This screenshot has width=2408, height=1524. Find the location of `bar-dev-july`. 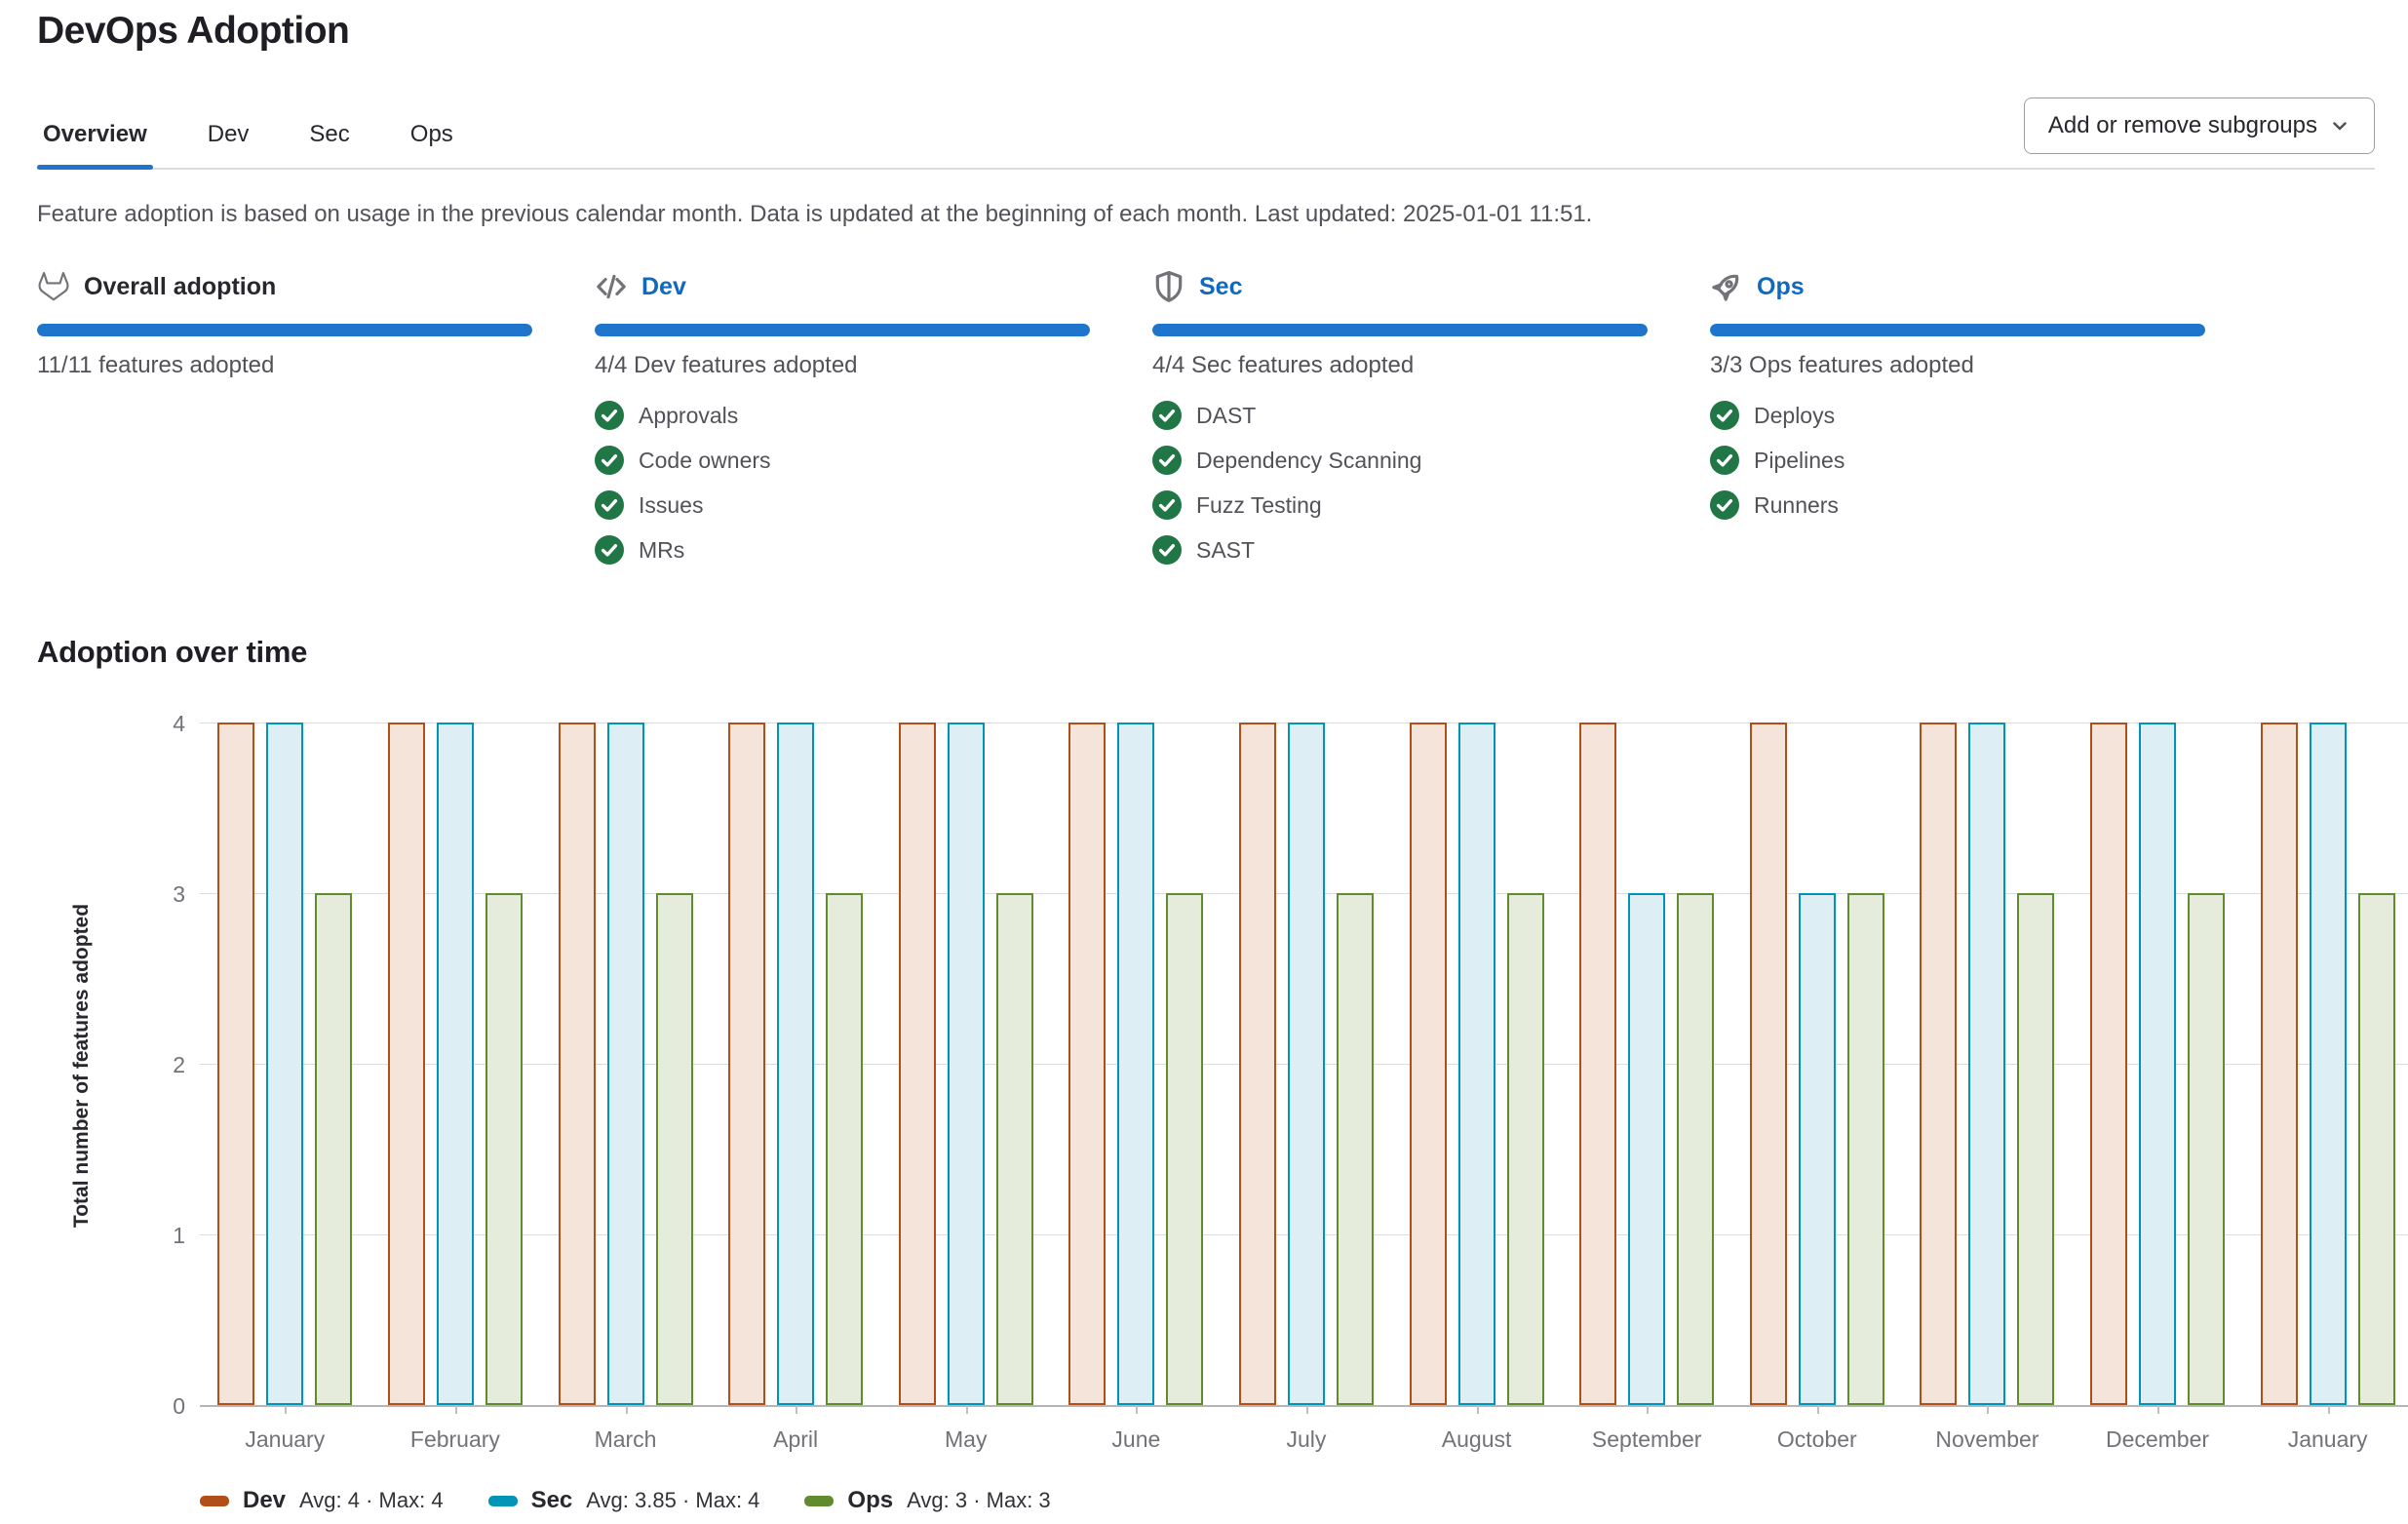

bar-dev-july is located at coordinates (1257, 1064).